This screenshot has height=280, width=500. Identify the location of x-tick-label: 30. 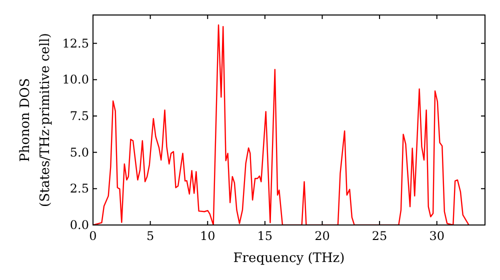
(436, 236).